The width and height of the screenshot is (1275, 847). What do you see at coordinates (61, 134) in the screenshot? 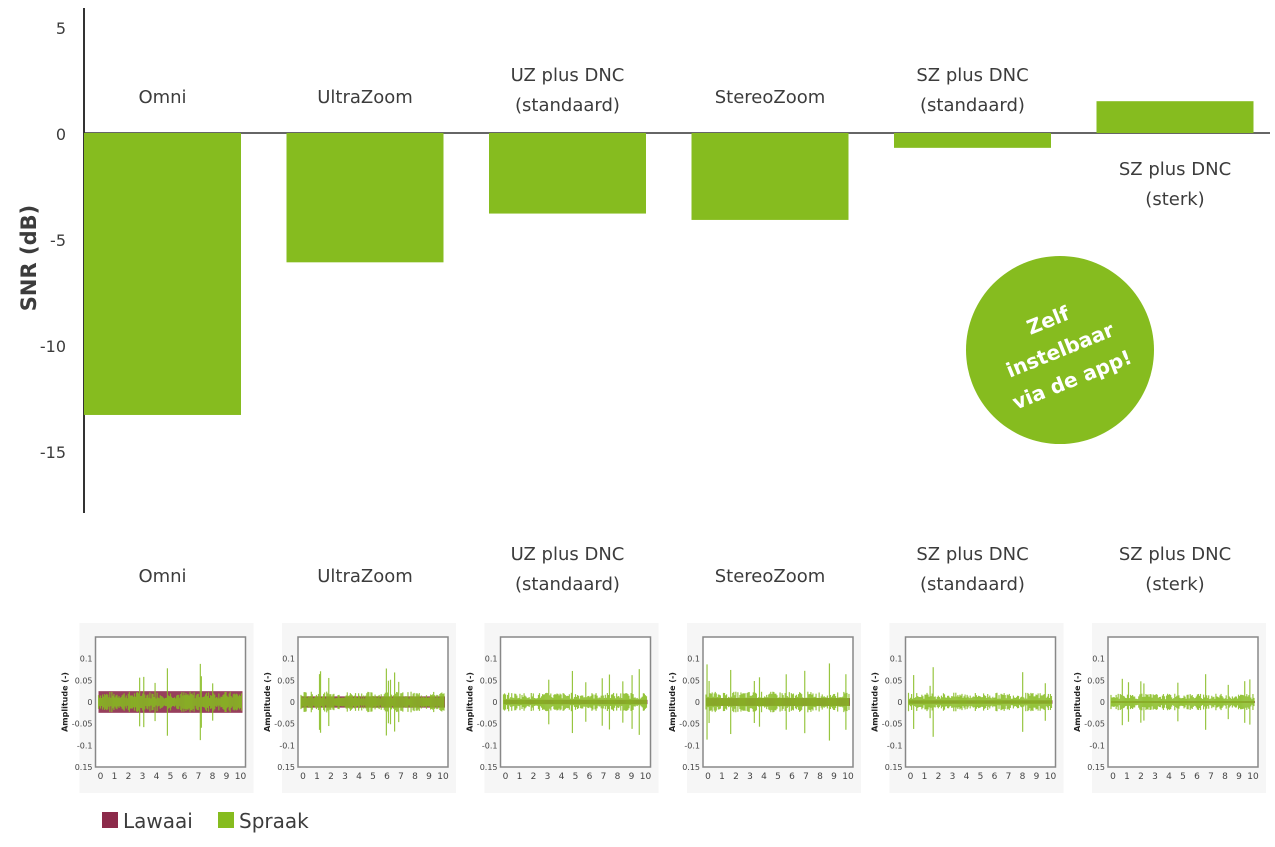
I see `y-tick-label: 0` at bounding box center [61, 134].